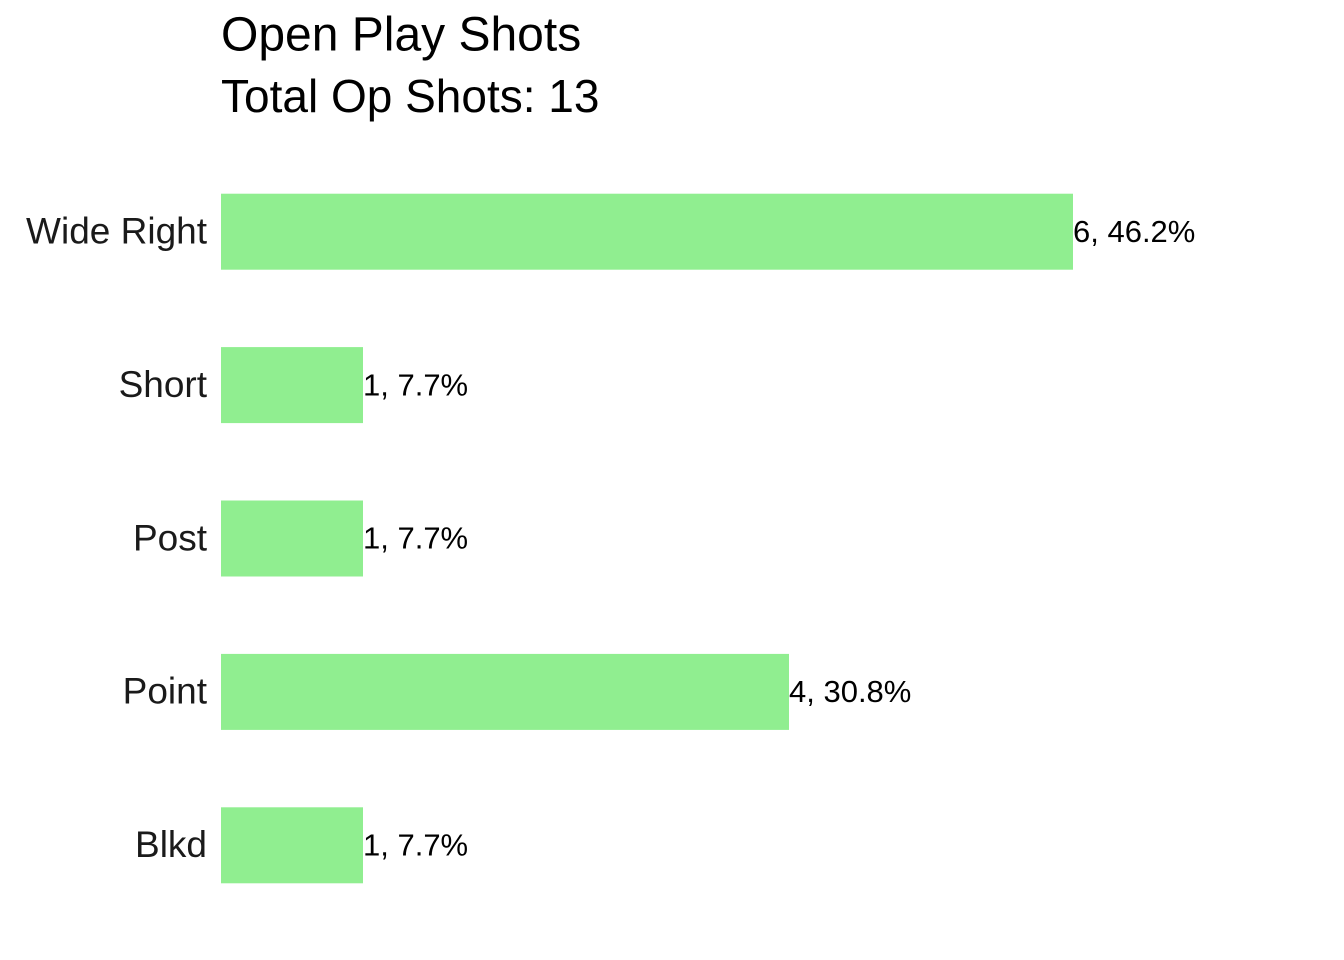  I want to click on category-label: Blkd, so click(171, 844).